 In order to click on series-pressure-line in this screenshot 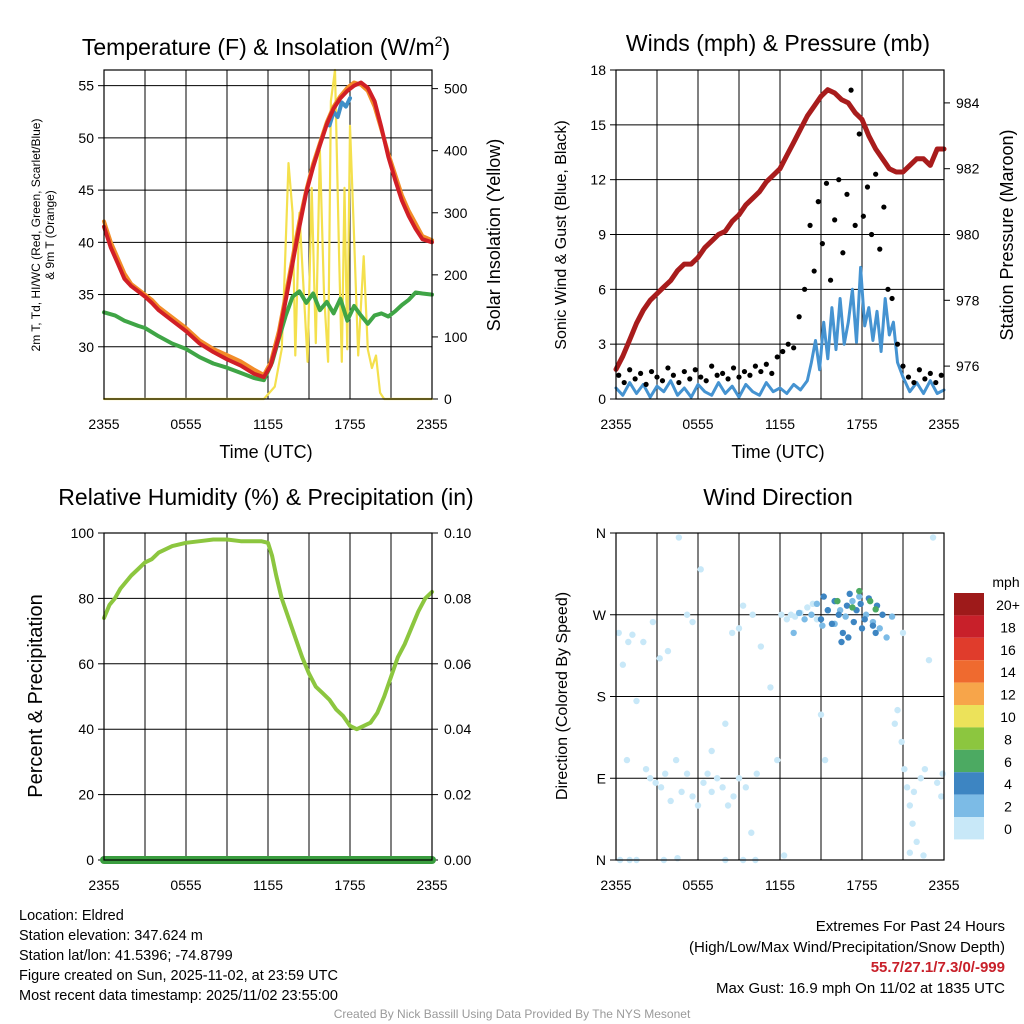, I will do `click(780, 229)`.